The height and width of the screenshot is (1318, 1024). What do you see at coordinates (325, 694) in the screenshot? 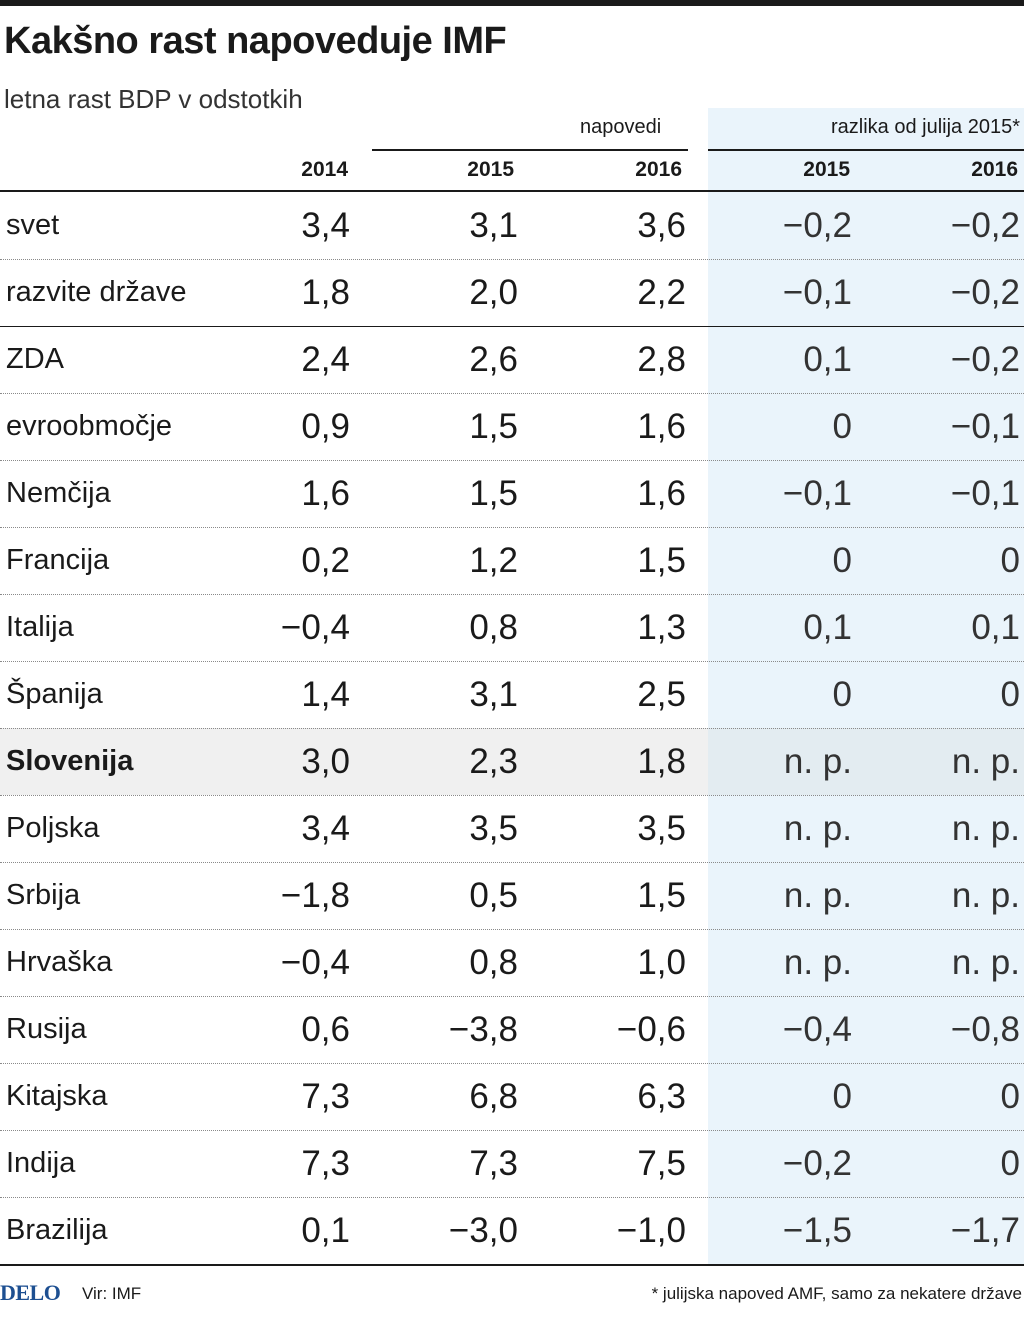
I see `cell-value: 1,4` at bounding box center [325, 694].